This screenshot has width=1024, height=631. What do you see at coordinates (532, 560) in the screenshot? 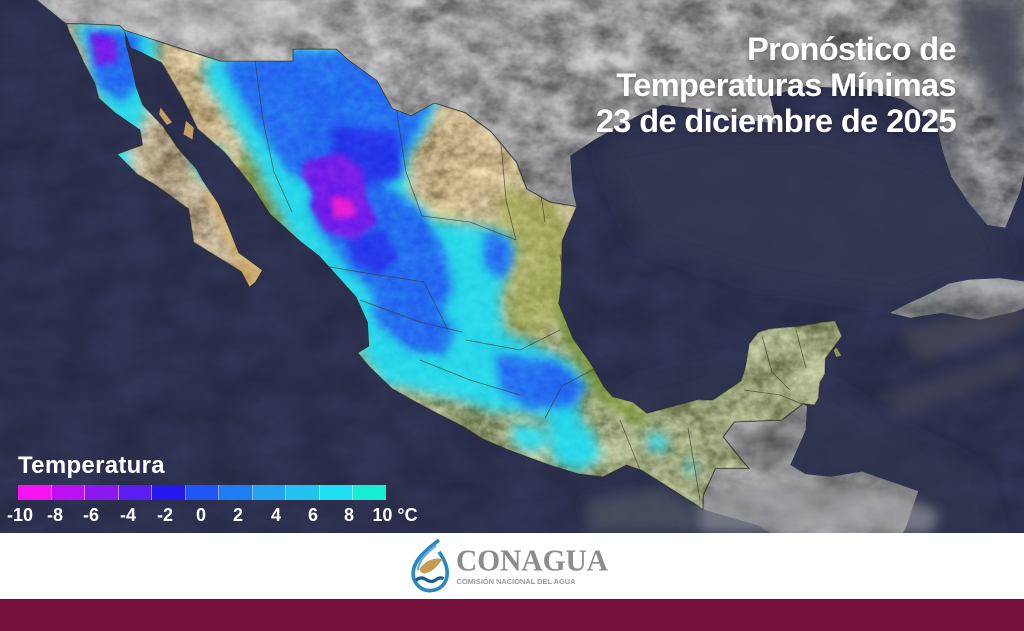
I see `svg-text: CONAGUA` at bounding box center [532, 560].